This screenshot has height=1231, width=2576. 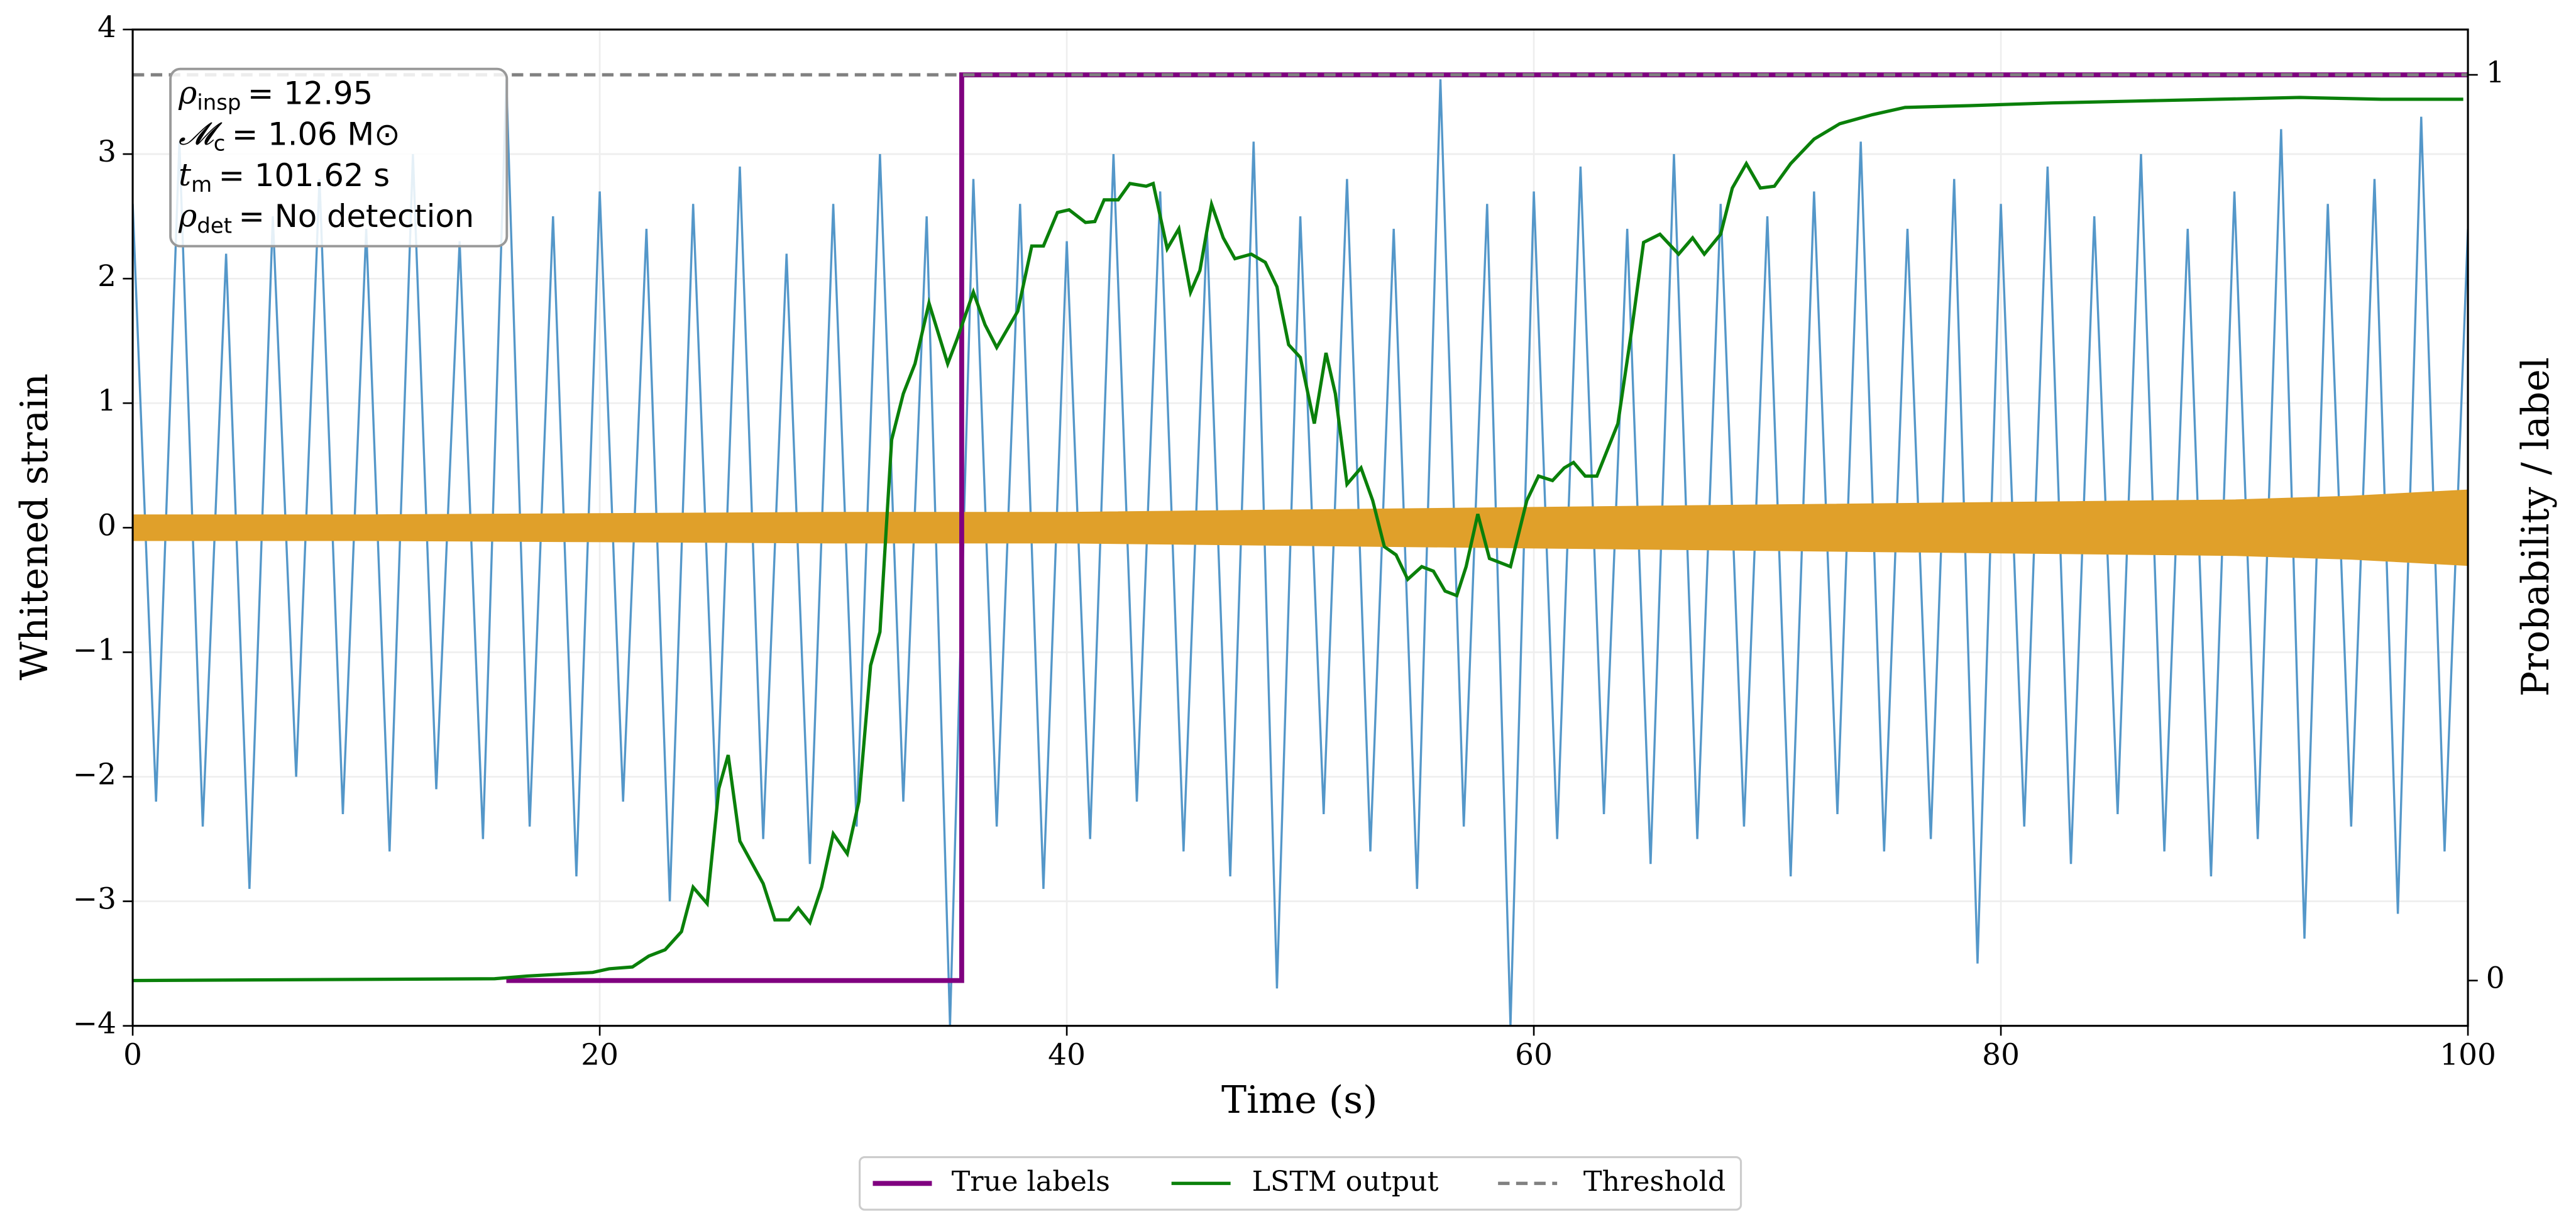 I want to click on annotation-text: = 101.62 s, so click(x=305, y=175).